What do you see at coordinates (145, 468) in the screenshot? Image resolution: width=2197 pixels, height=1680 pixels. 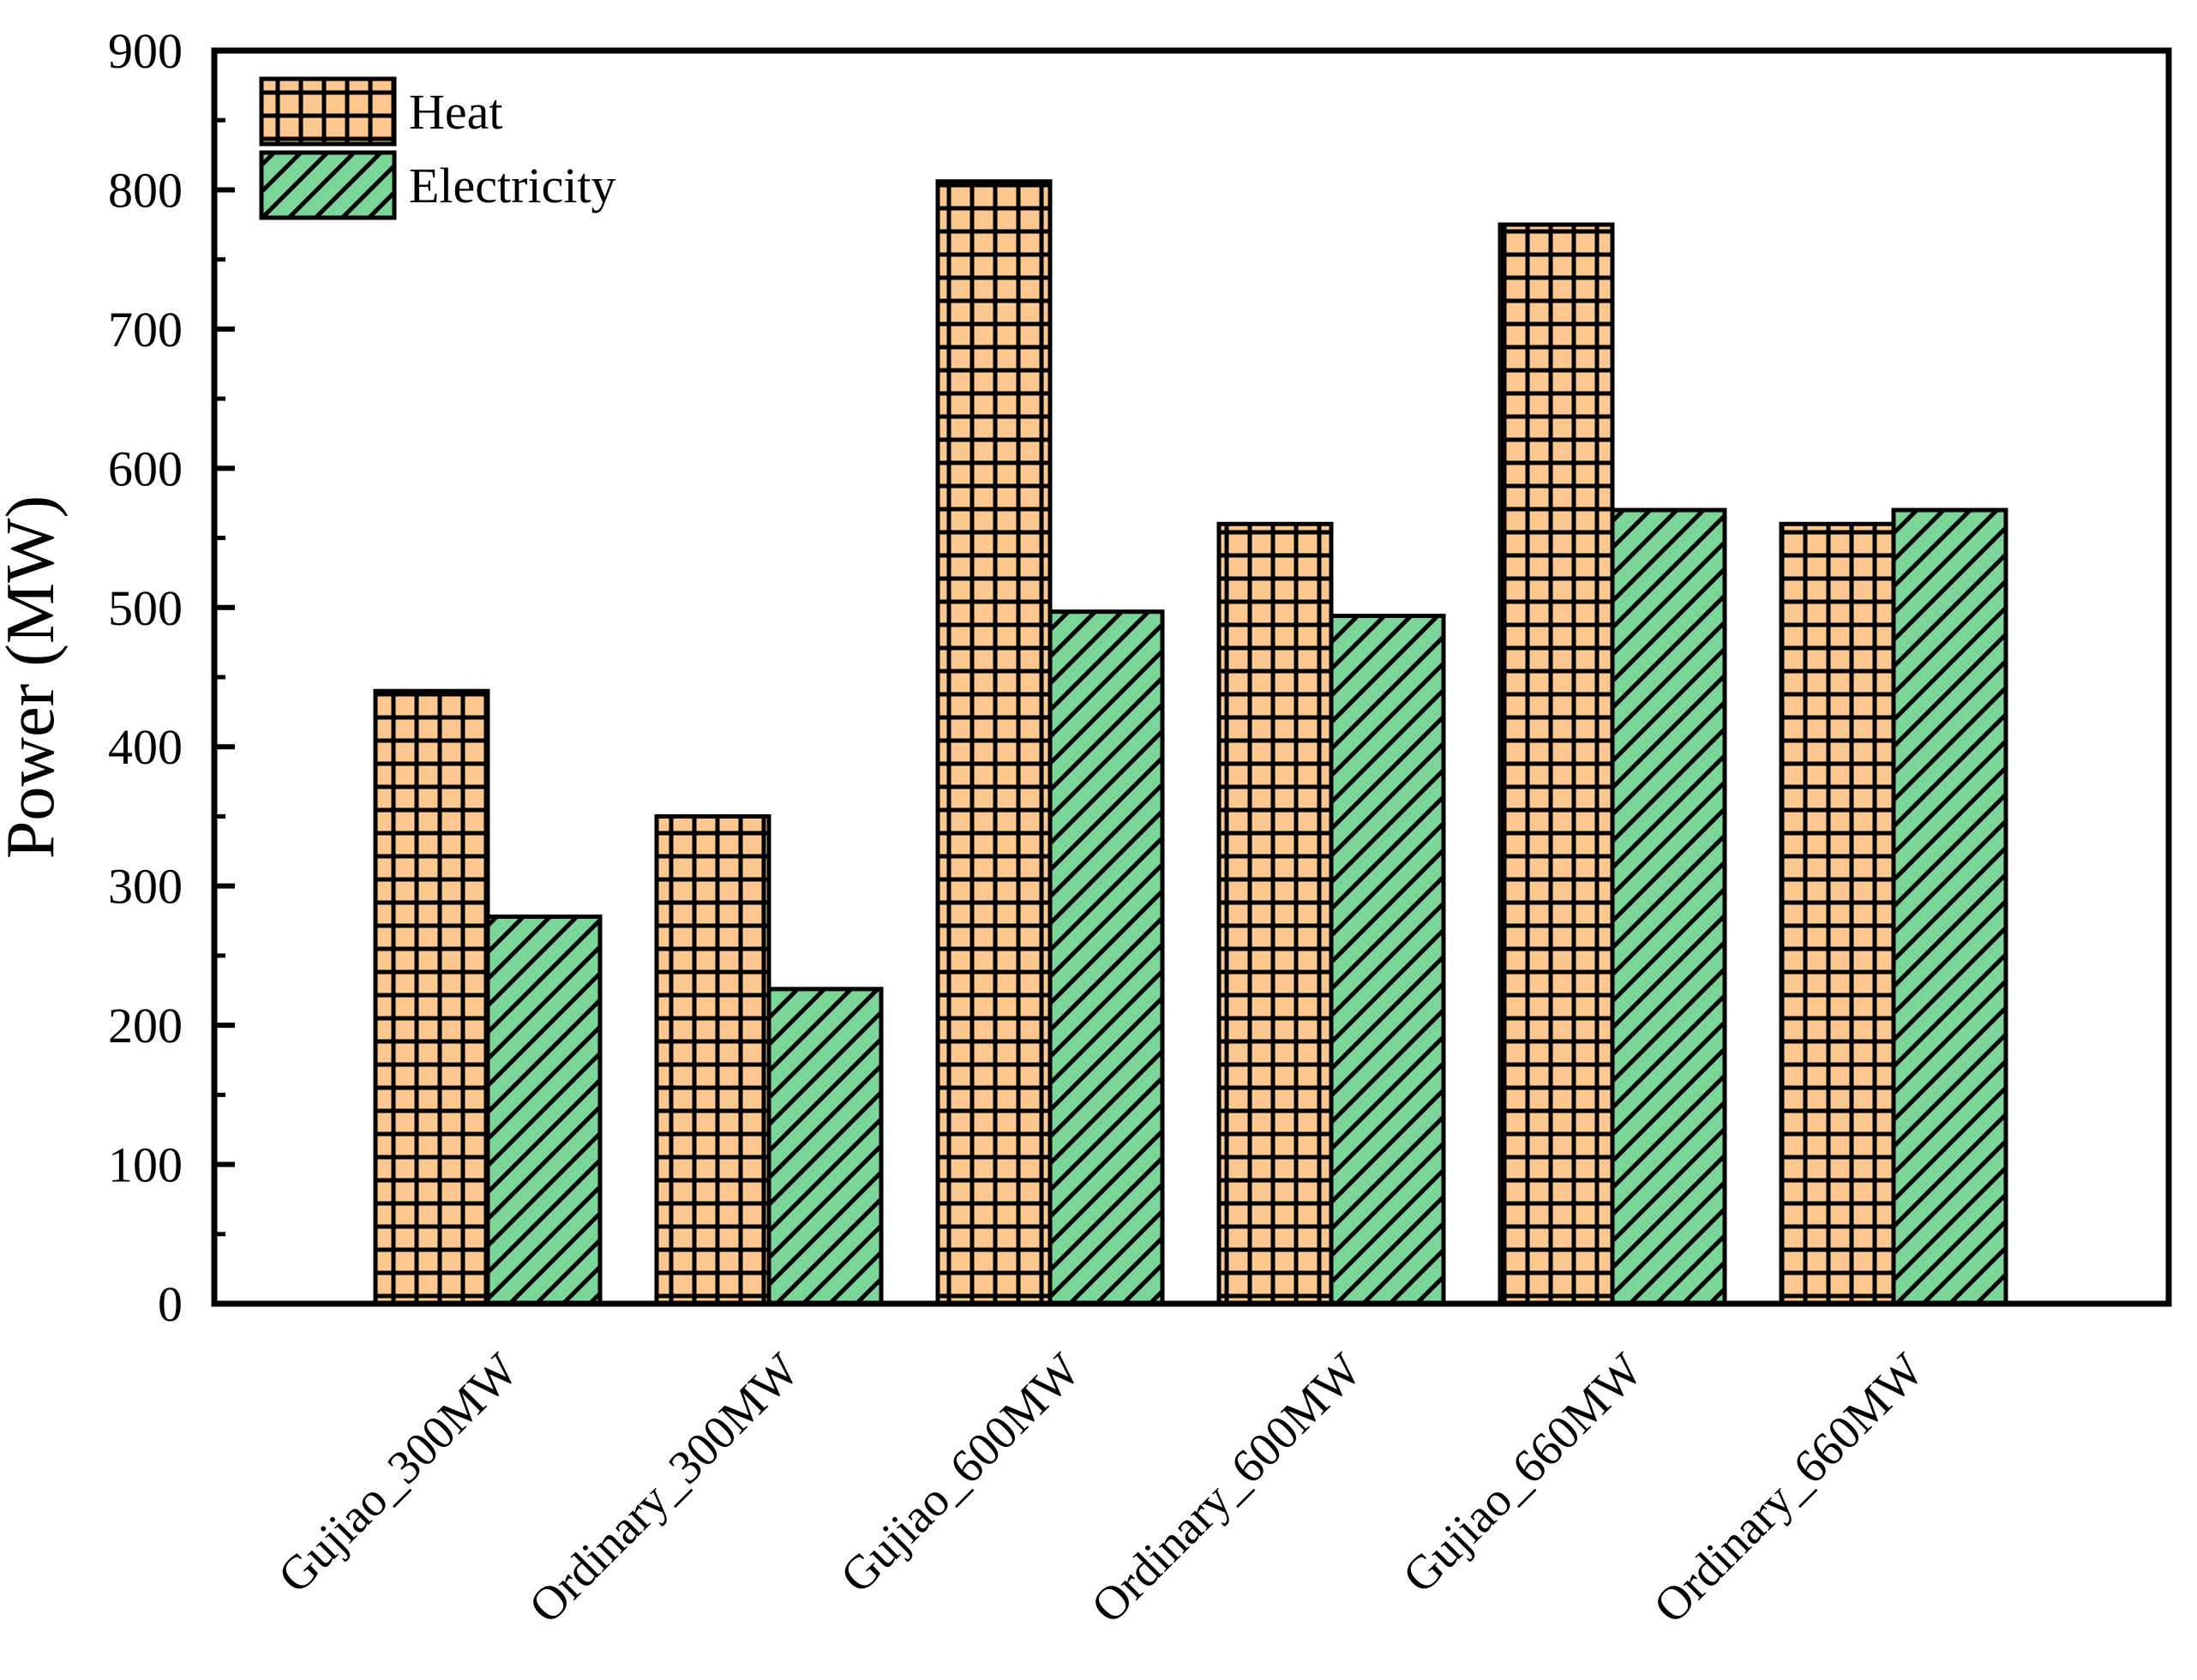 I see `y-tick-label-600: 600` at bounding box center [145, 468].